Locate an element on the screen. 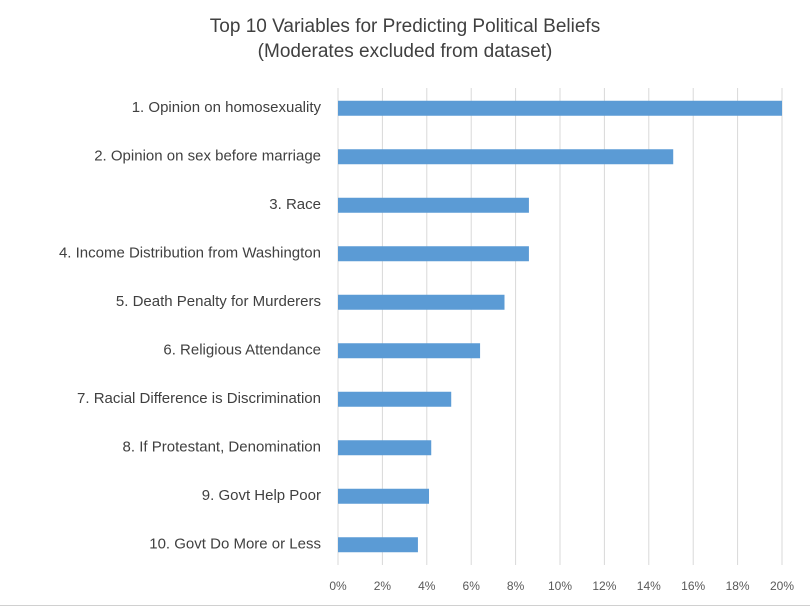  y-tick-label: 9. Govt Help Poor is located at coordinates (261, 495).